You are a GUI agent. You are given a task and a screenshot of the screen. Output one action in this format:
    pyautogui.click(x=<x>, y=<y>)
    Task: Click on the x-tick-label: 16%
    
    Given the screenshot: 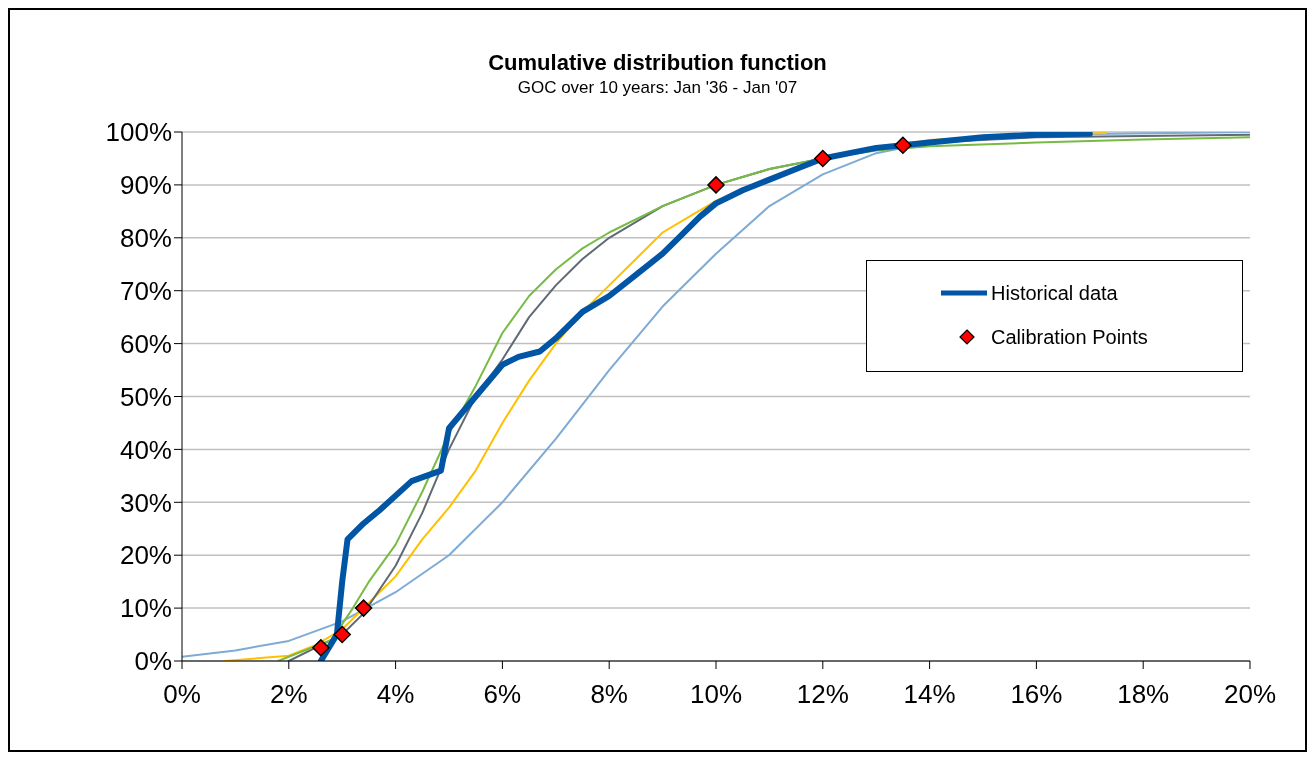 What is the action you would take?
    pyautogui.click(x=1036, y=694)
    